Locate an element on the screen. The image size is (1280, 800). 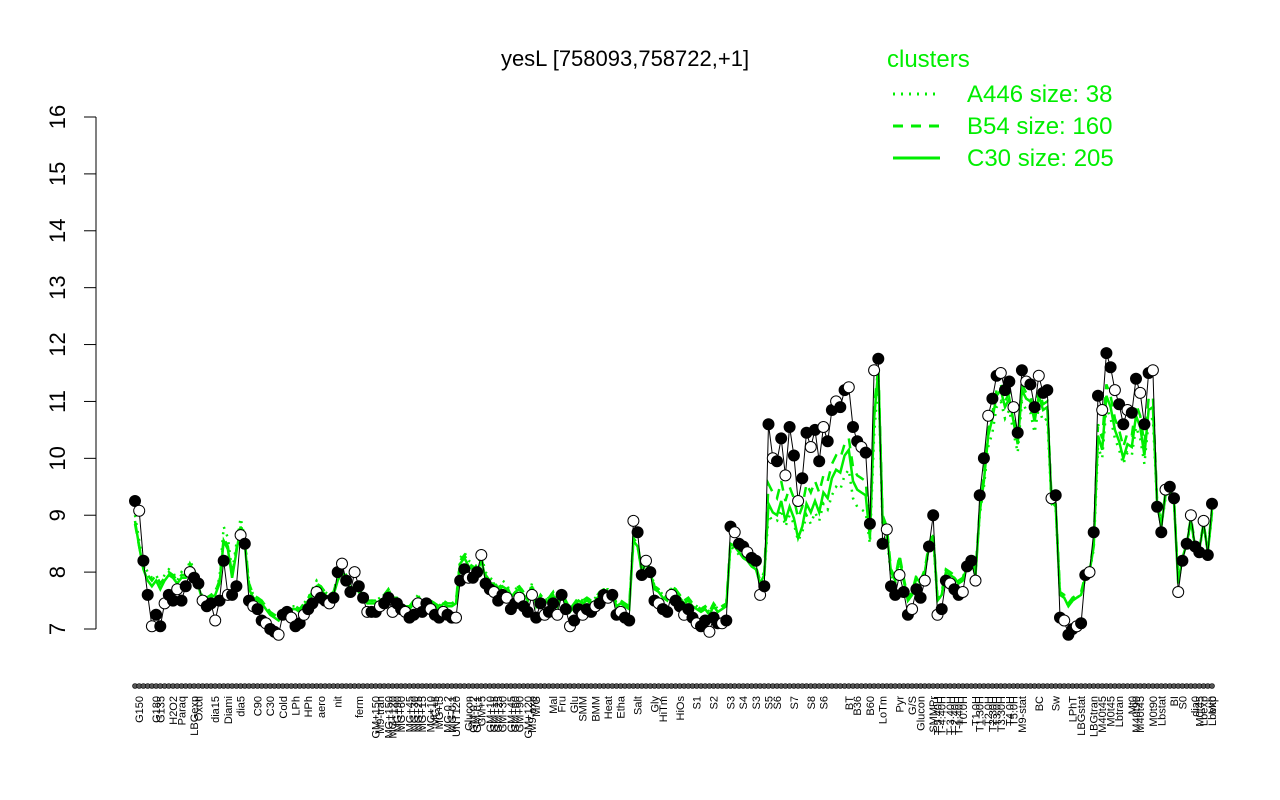
x-tick-label: Fru is located at coordinates (563, 704).